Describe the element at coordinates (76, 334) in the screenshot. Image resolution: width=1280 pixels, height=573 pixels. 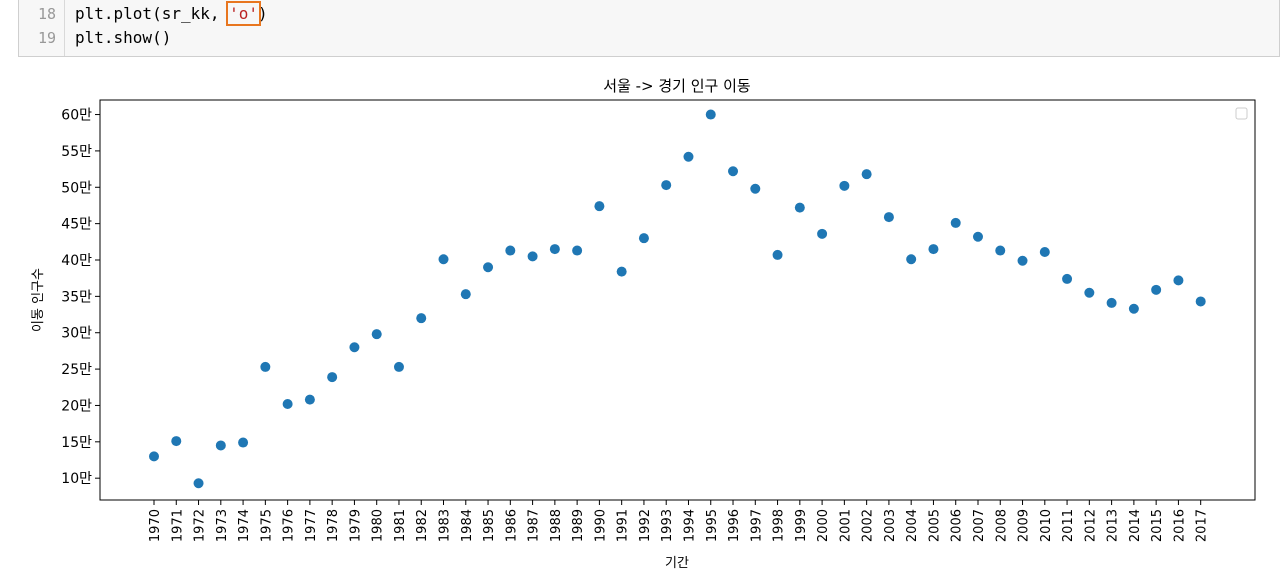
I see `y-tick-label: 30만` at that location.